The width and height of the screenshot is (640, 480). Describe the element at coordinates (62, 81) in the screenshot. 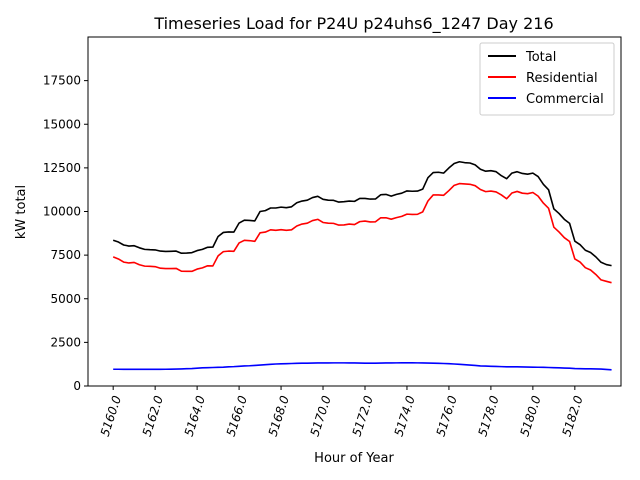

I see `y-tick-label: 17500` at that location.